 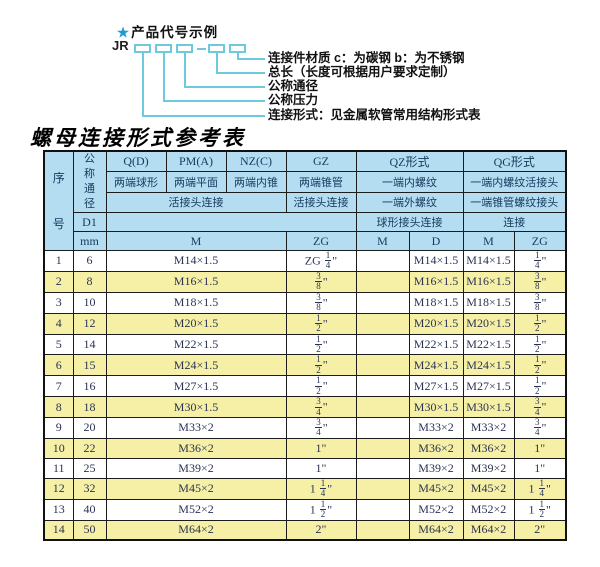 I want to click on header-code-qd: Q(D), so click(x=136, y=161).